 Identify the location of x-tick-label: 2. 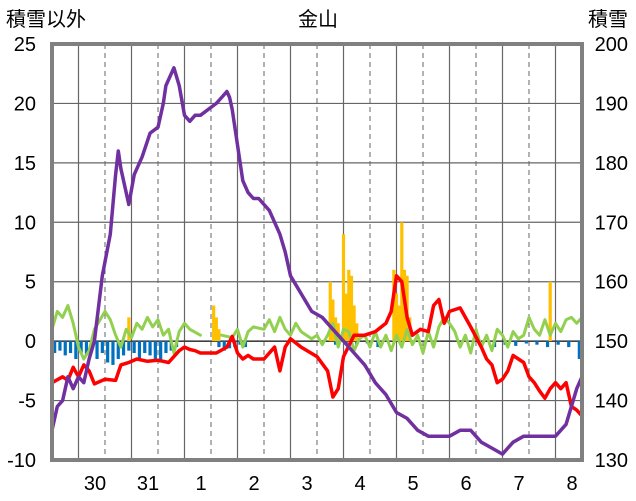
(253, 484).